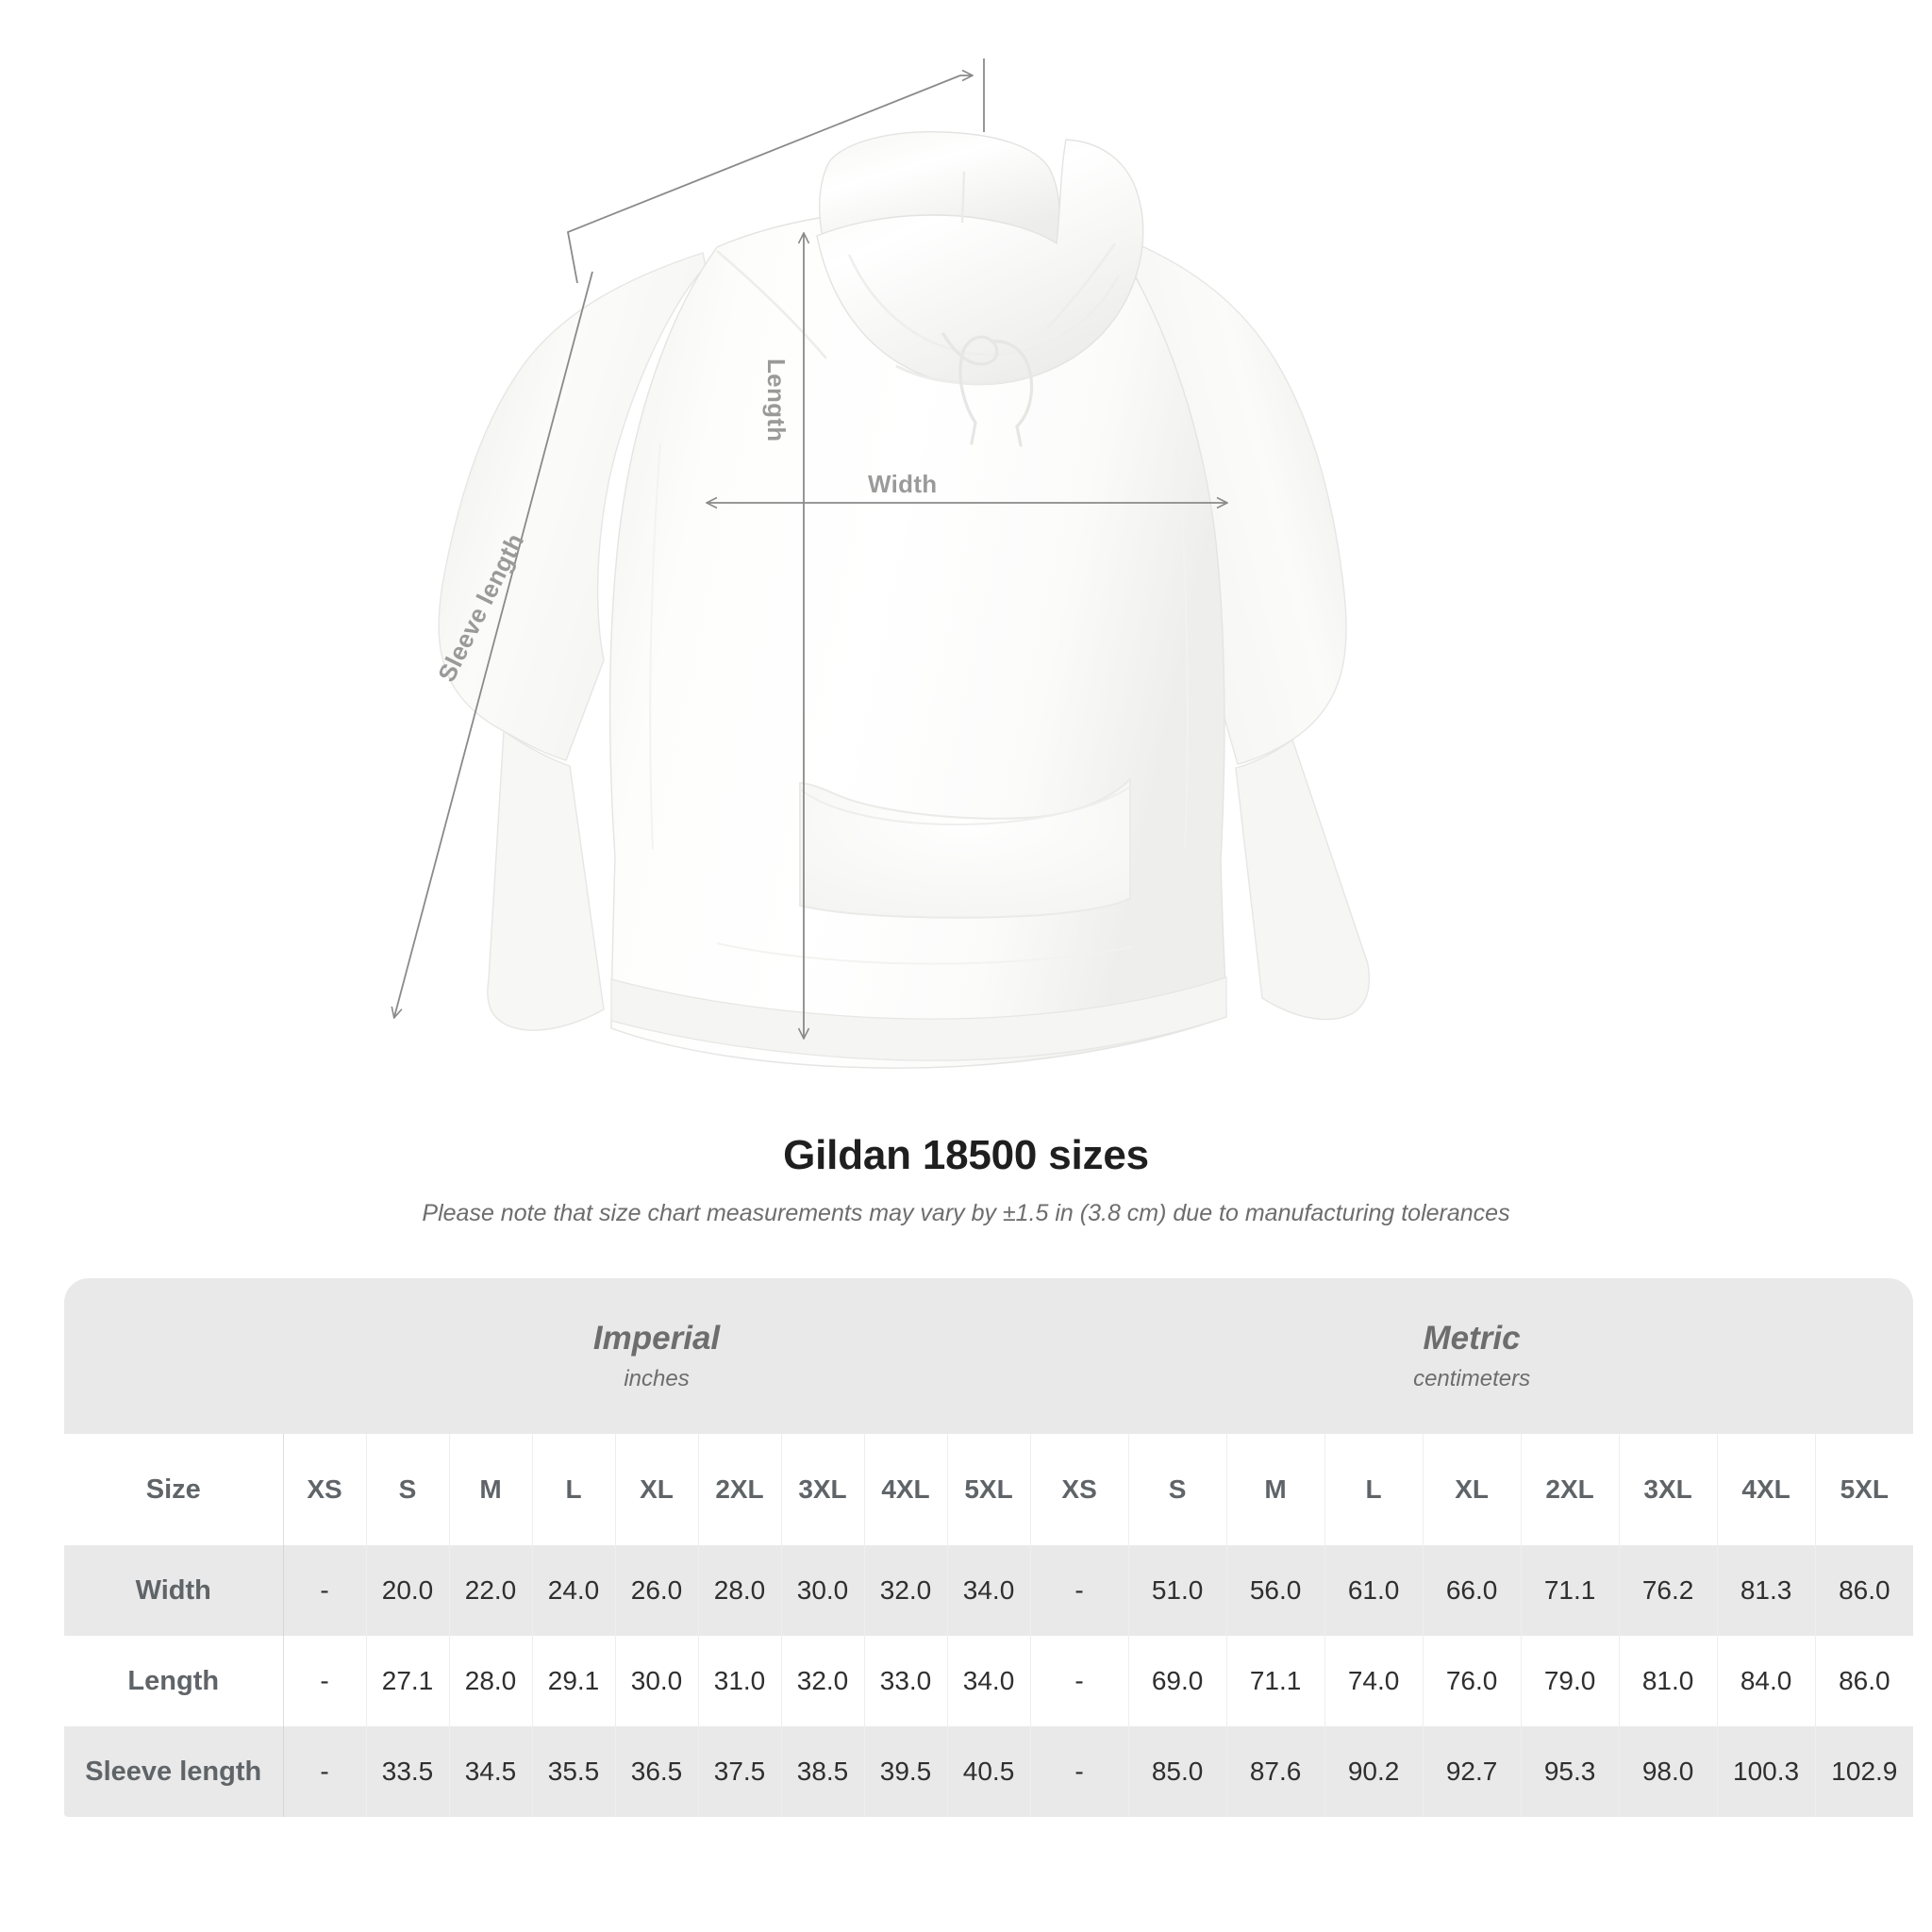  Describe the element at coordinates (408, 1490) in the screenshot. I see `size-header-imperial-s: S` at that location.